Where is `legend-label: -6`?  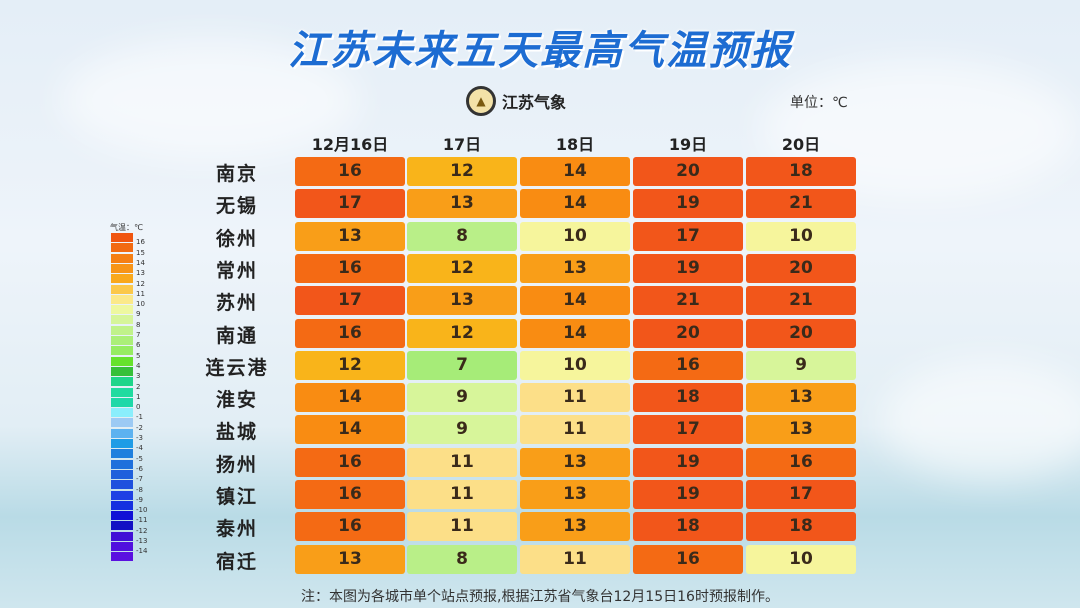
legend-label: -6 is located at coordinates (139, 468).